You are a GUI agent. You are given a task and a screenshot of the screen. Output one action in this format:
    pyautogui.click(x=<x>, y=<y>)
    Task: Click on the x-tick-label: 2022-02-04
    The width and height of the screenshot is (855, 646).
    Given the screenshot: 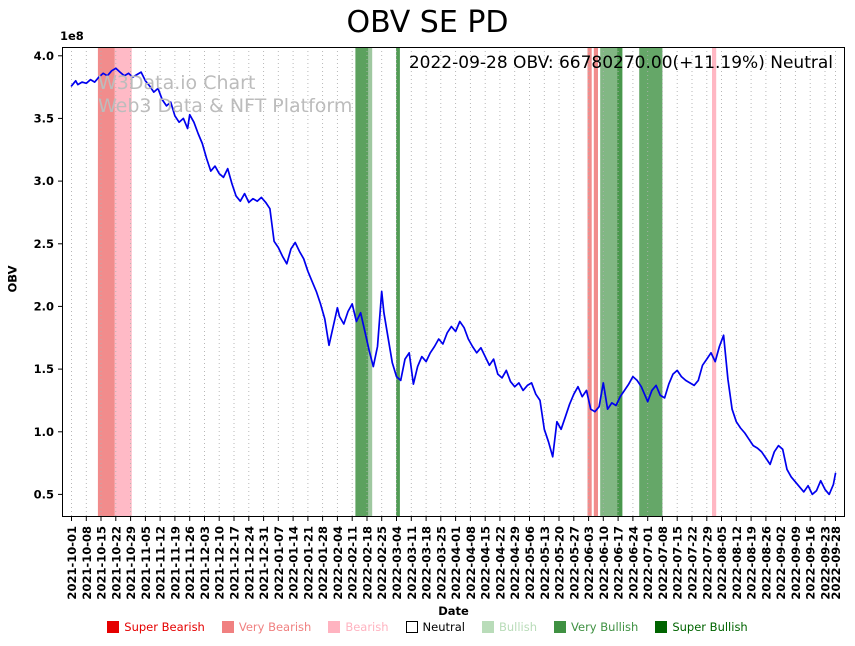 What is the action you would take?
    pyautogui.click(x=338, y=563)
    